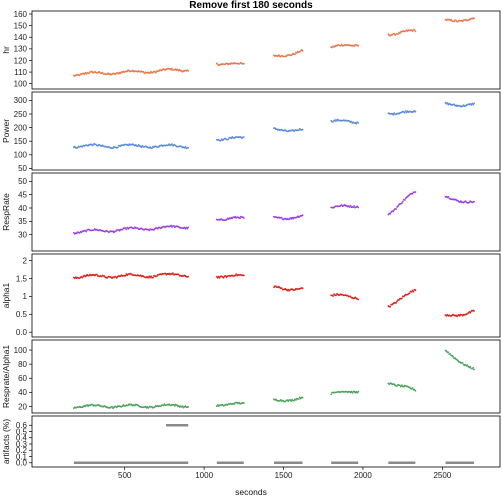 This screenshot has height=500, width=502. What do you see at coordinates (22, 332) in the screenshot?
I see `y-tick-label-alpha1: 0.0` at bounding box center [22, 332].